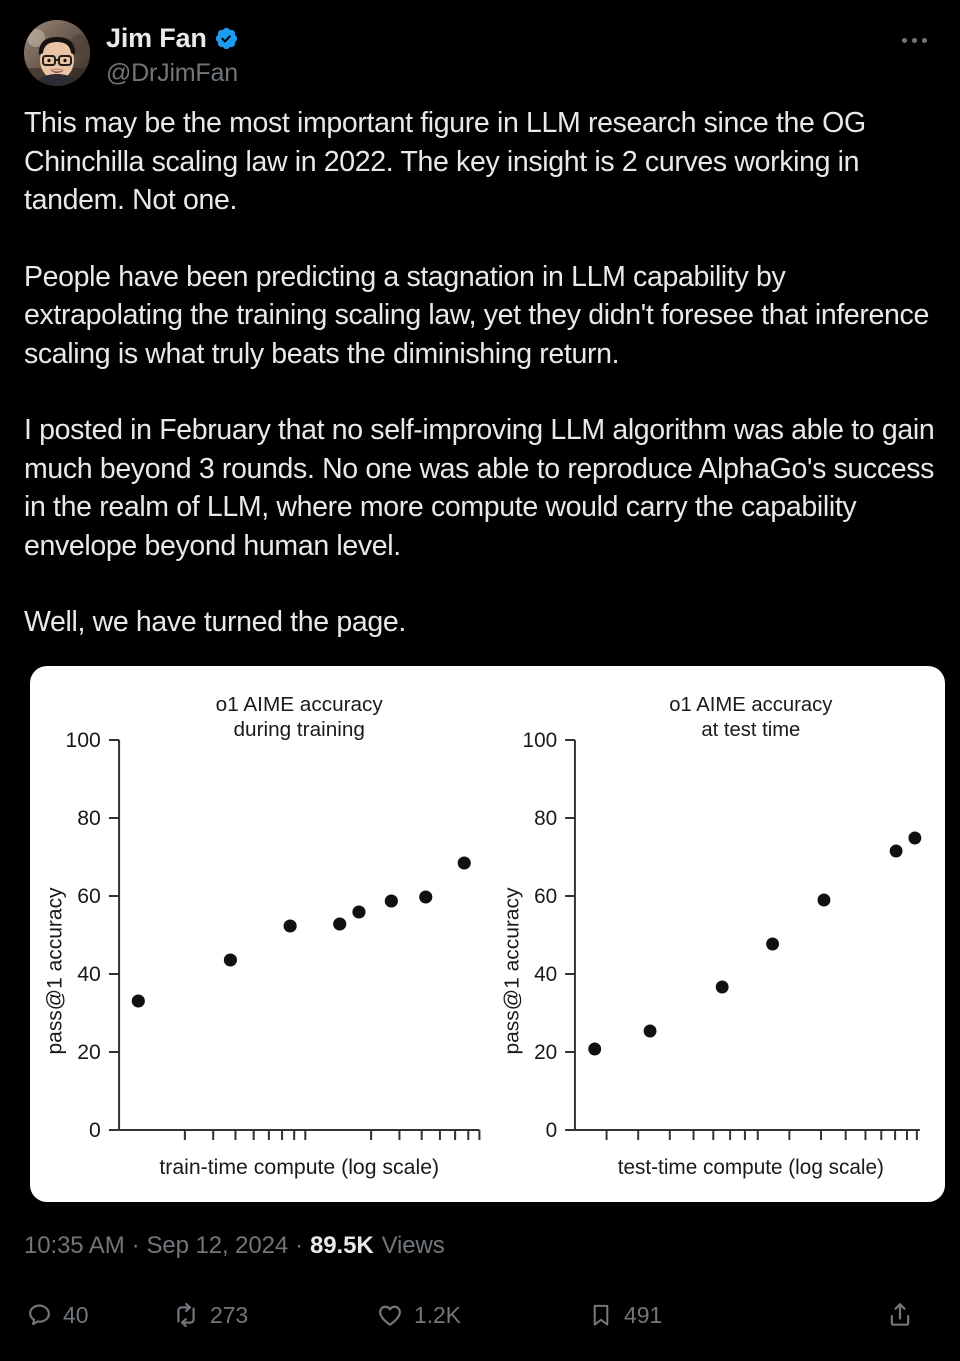 Image resolution: width=960 pixels, height=1361 pixels. What do you see at coordinates (300, 1153) in the screenshot?
I see `x-axis: train-time compute (log scale)` at bounding box center [300, 1153].